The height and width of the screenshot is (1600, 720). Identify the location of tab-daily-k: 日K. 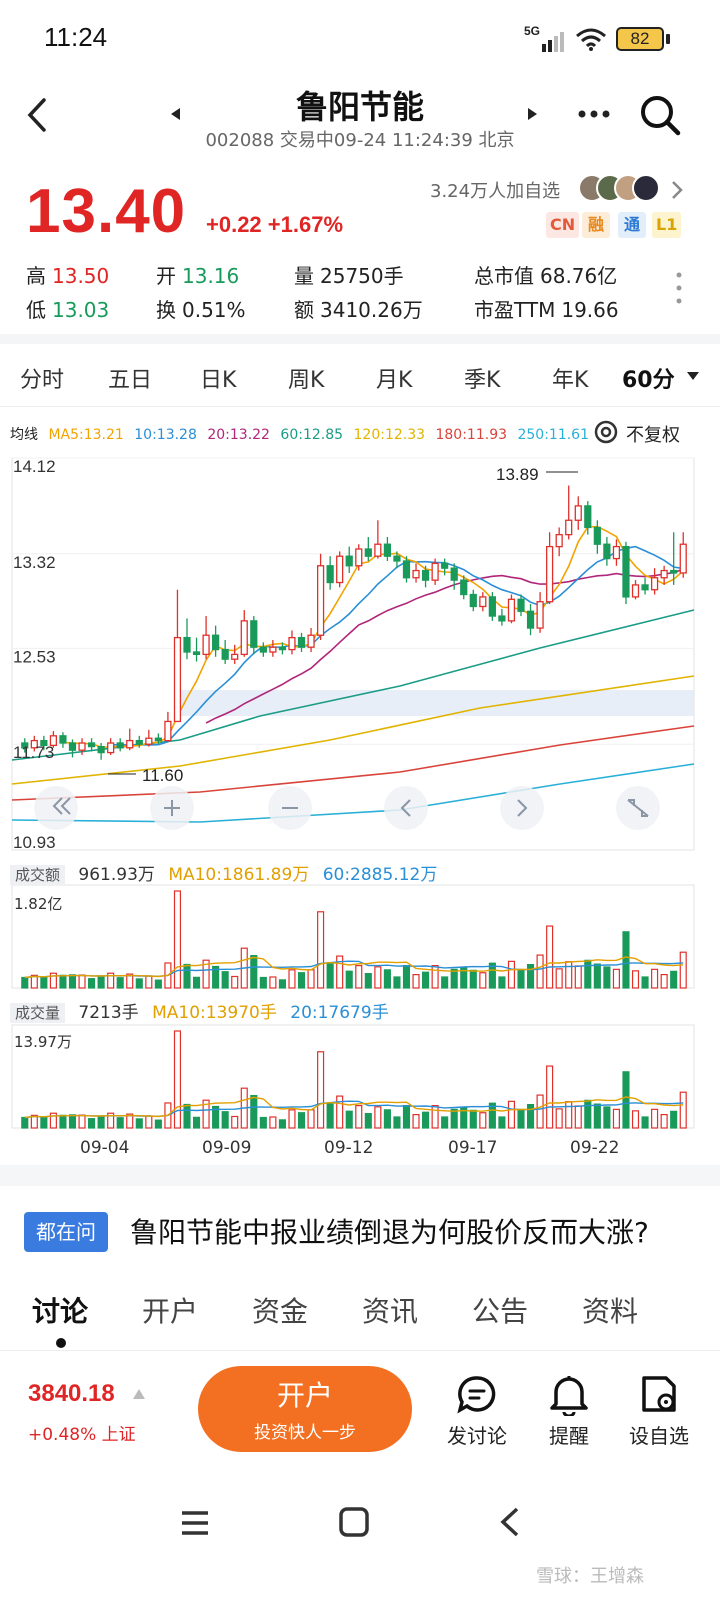
(218, 380).